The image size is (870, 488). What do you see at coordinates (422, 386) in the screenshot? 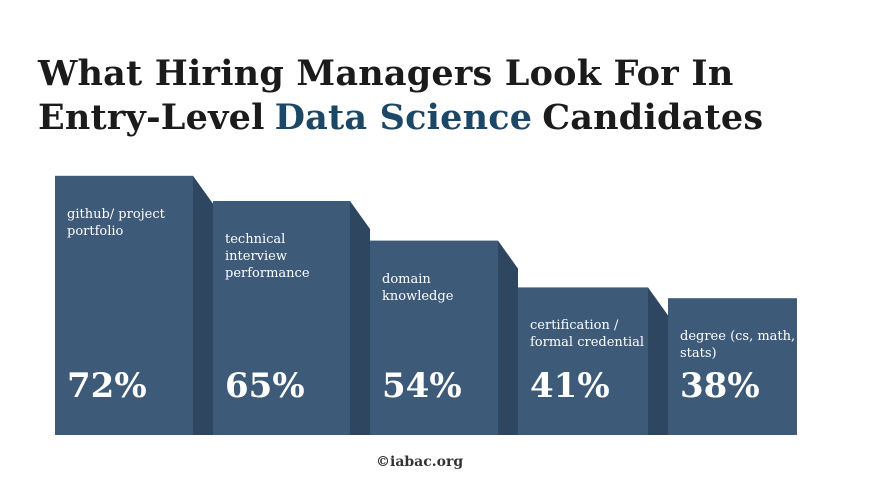
I see `value-label: 54%` at bounding box center [422, 386].